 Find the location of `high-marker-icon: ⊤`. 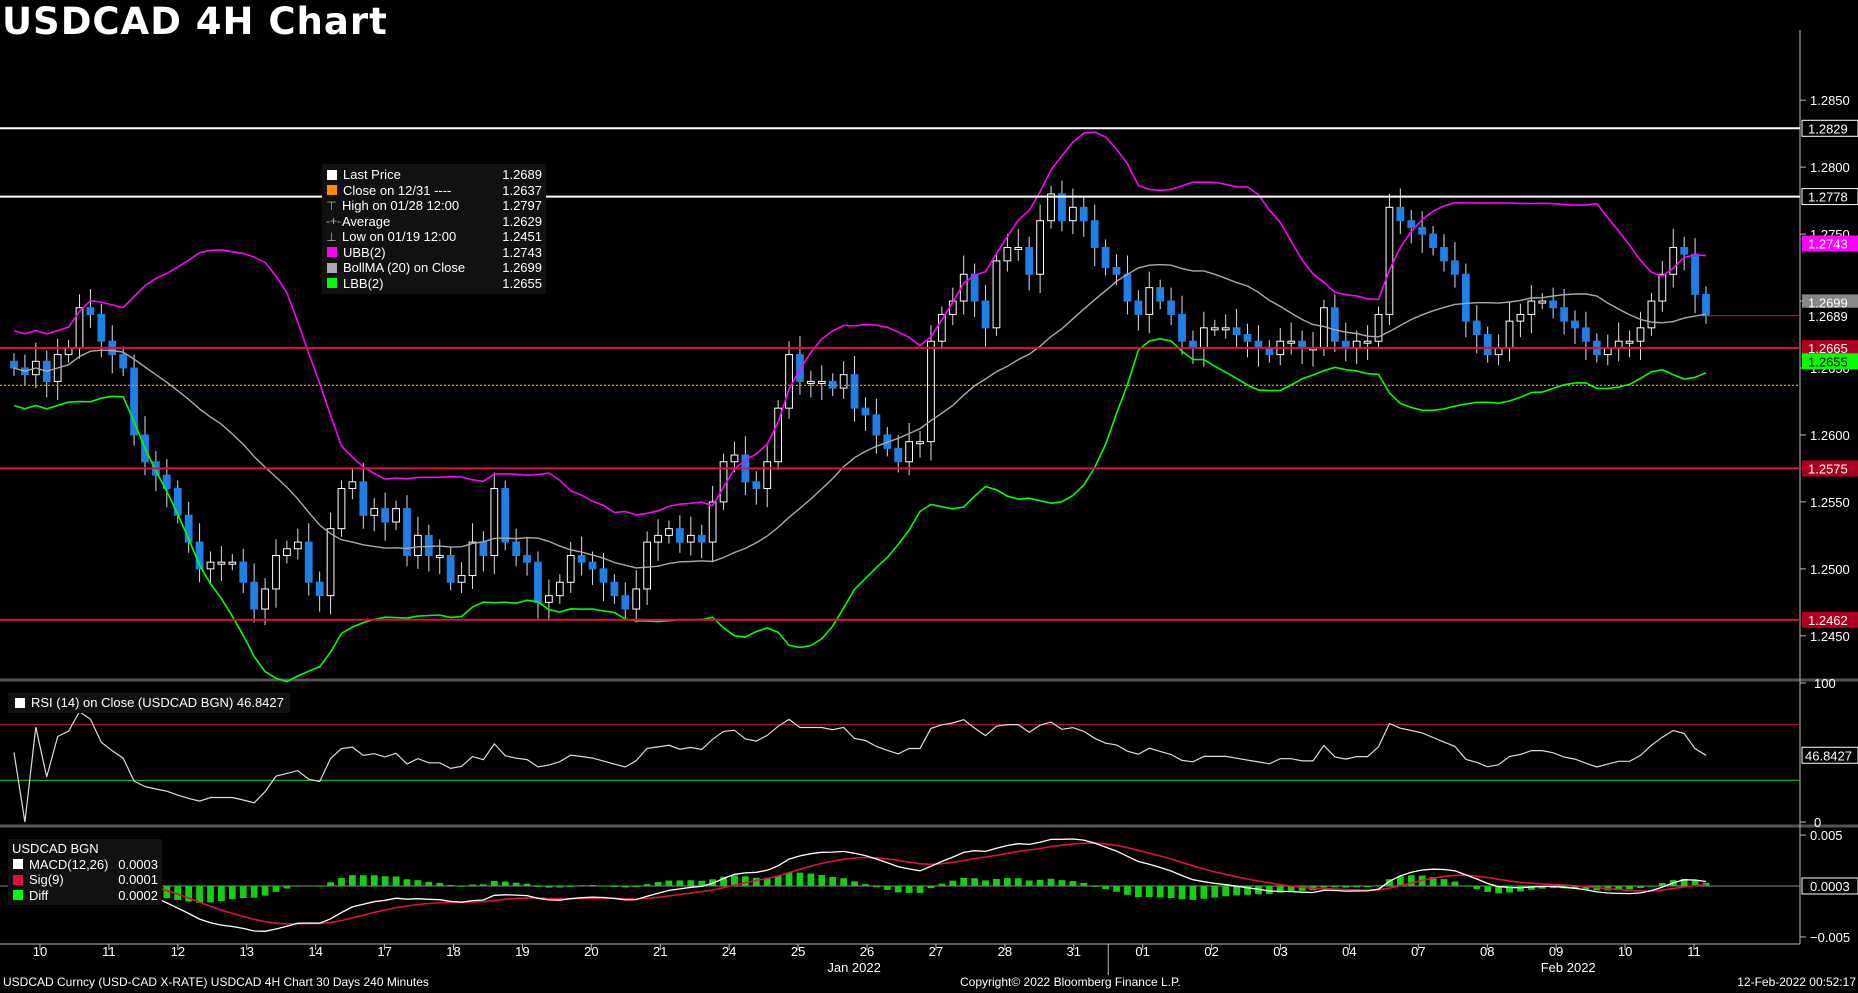

high-marker-icon: ⊤ is located at coordinates (331, 205).